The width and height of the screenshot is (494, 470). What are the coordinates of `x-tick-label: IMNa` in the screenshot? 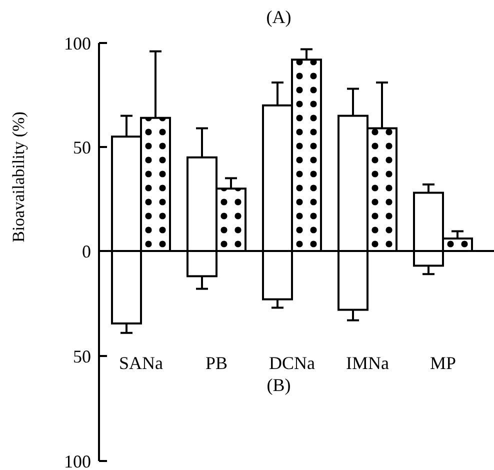 It's located at (367, 363).